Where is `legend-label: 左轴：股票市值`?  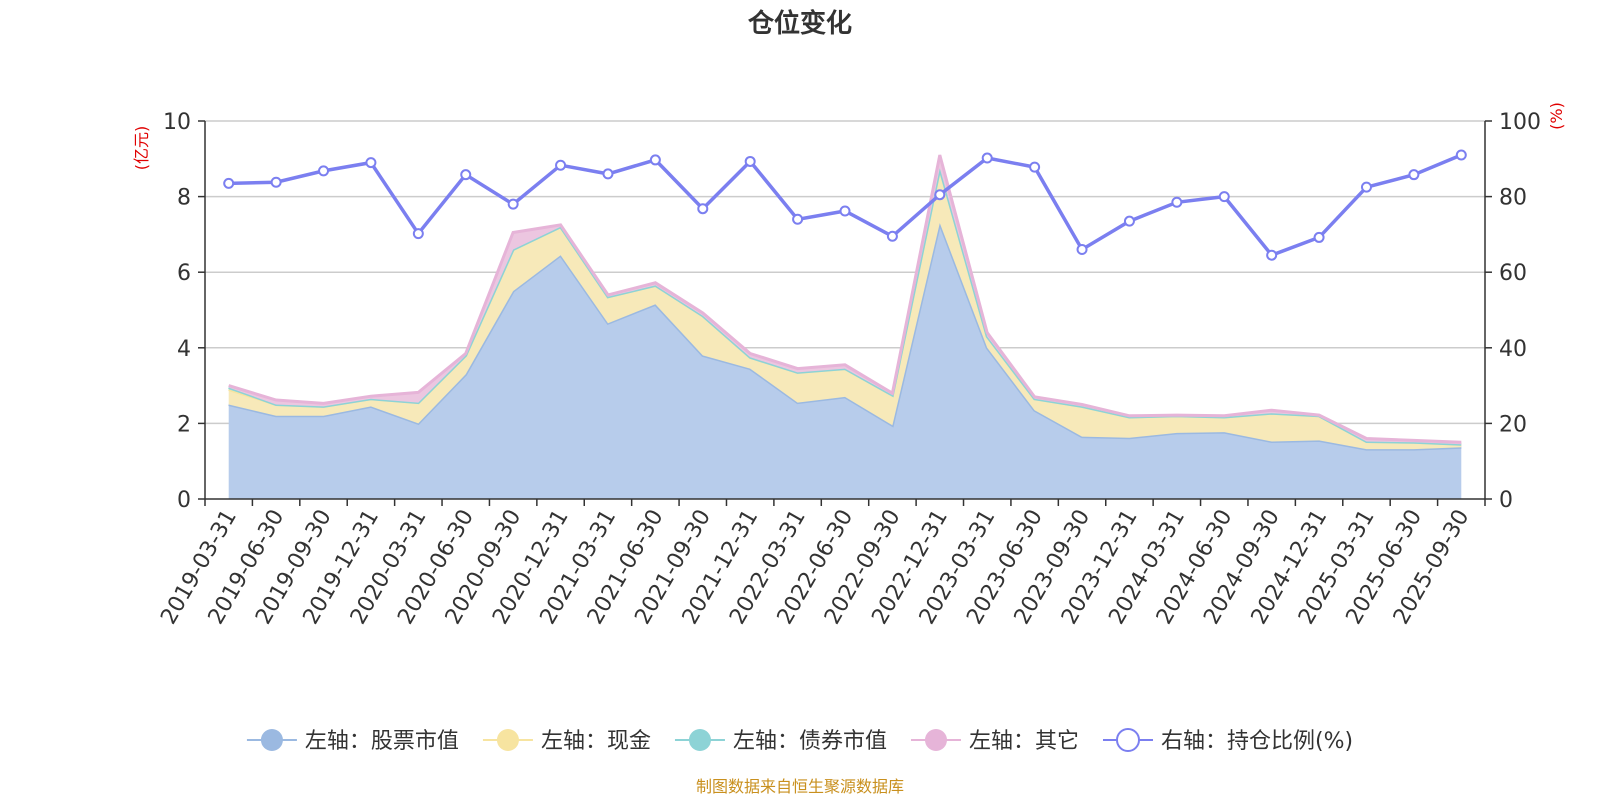
legend-label: 左轴：股票市值 is located at coordinates (382, 741).